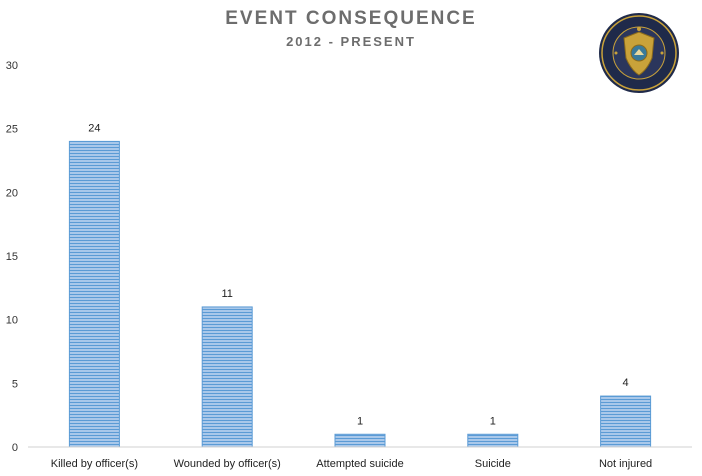 This screenshot has width=702, height=476. Describe the element at coordinates (12, 257) in the screenshot. I see `y-tick-label: 15` at that location.